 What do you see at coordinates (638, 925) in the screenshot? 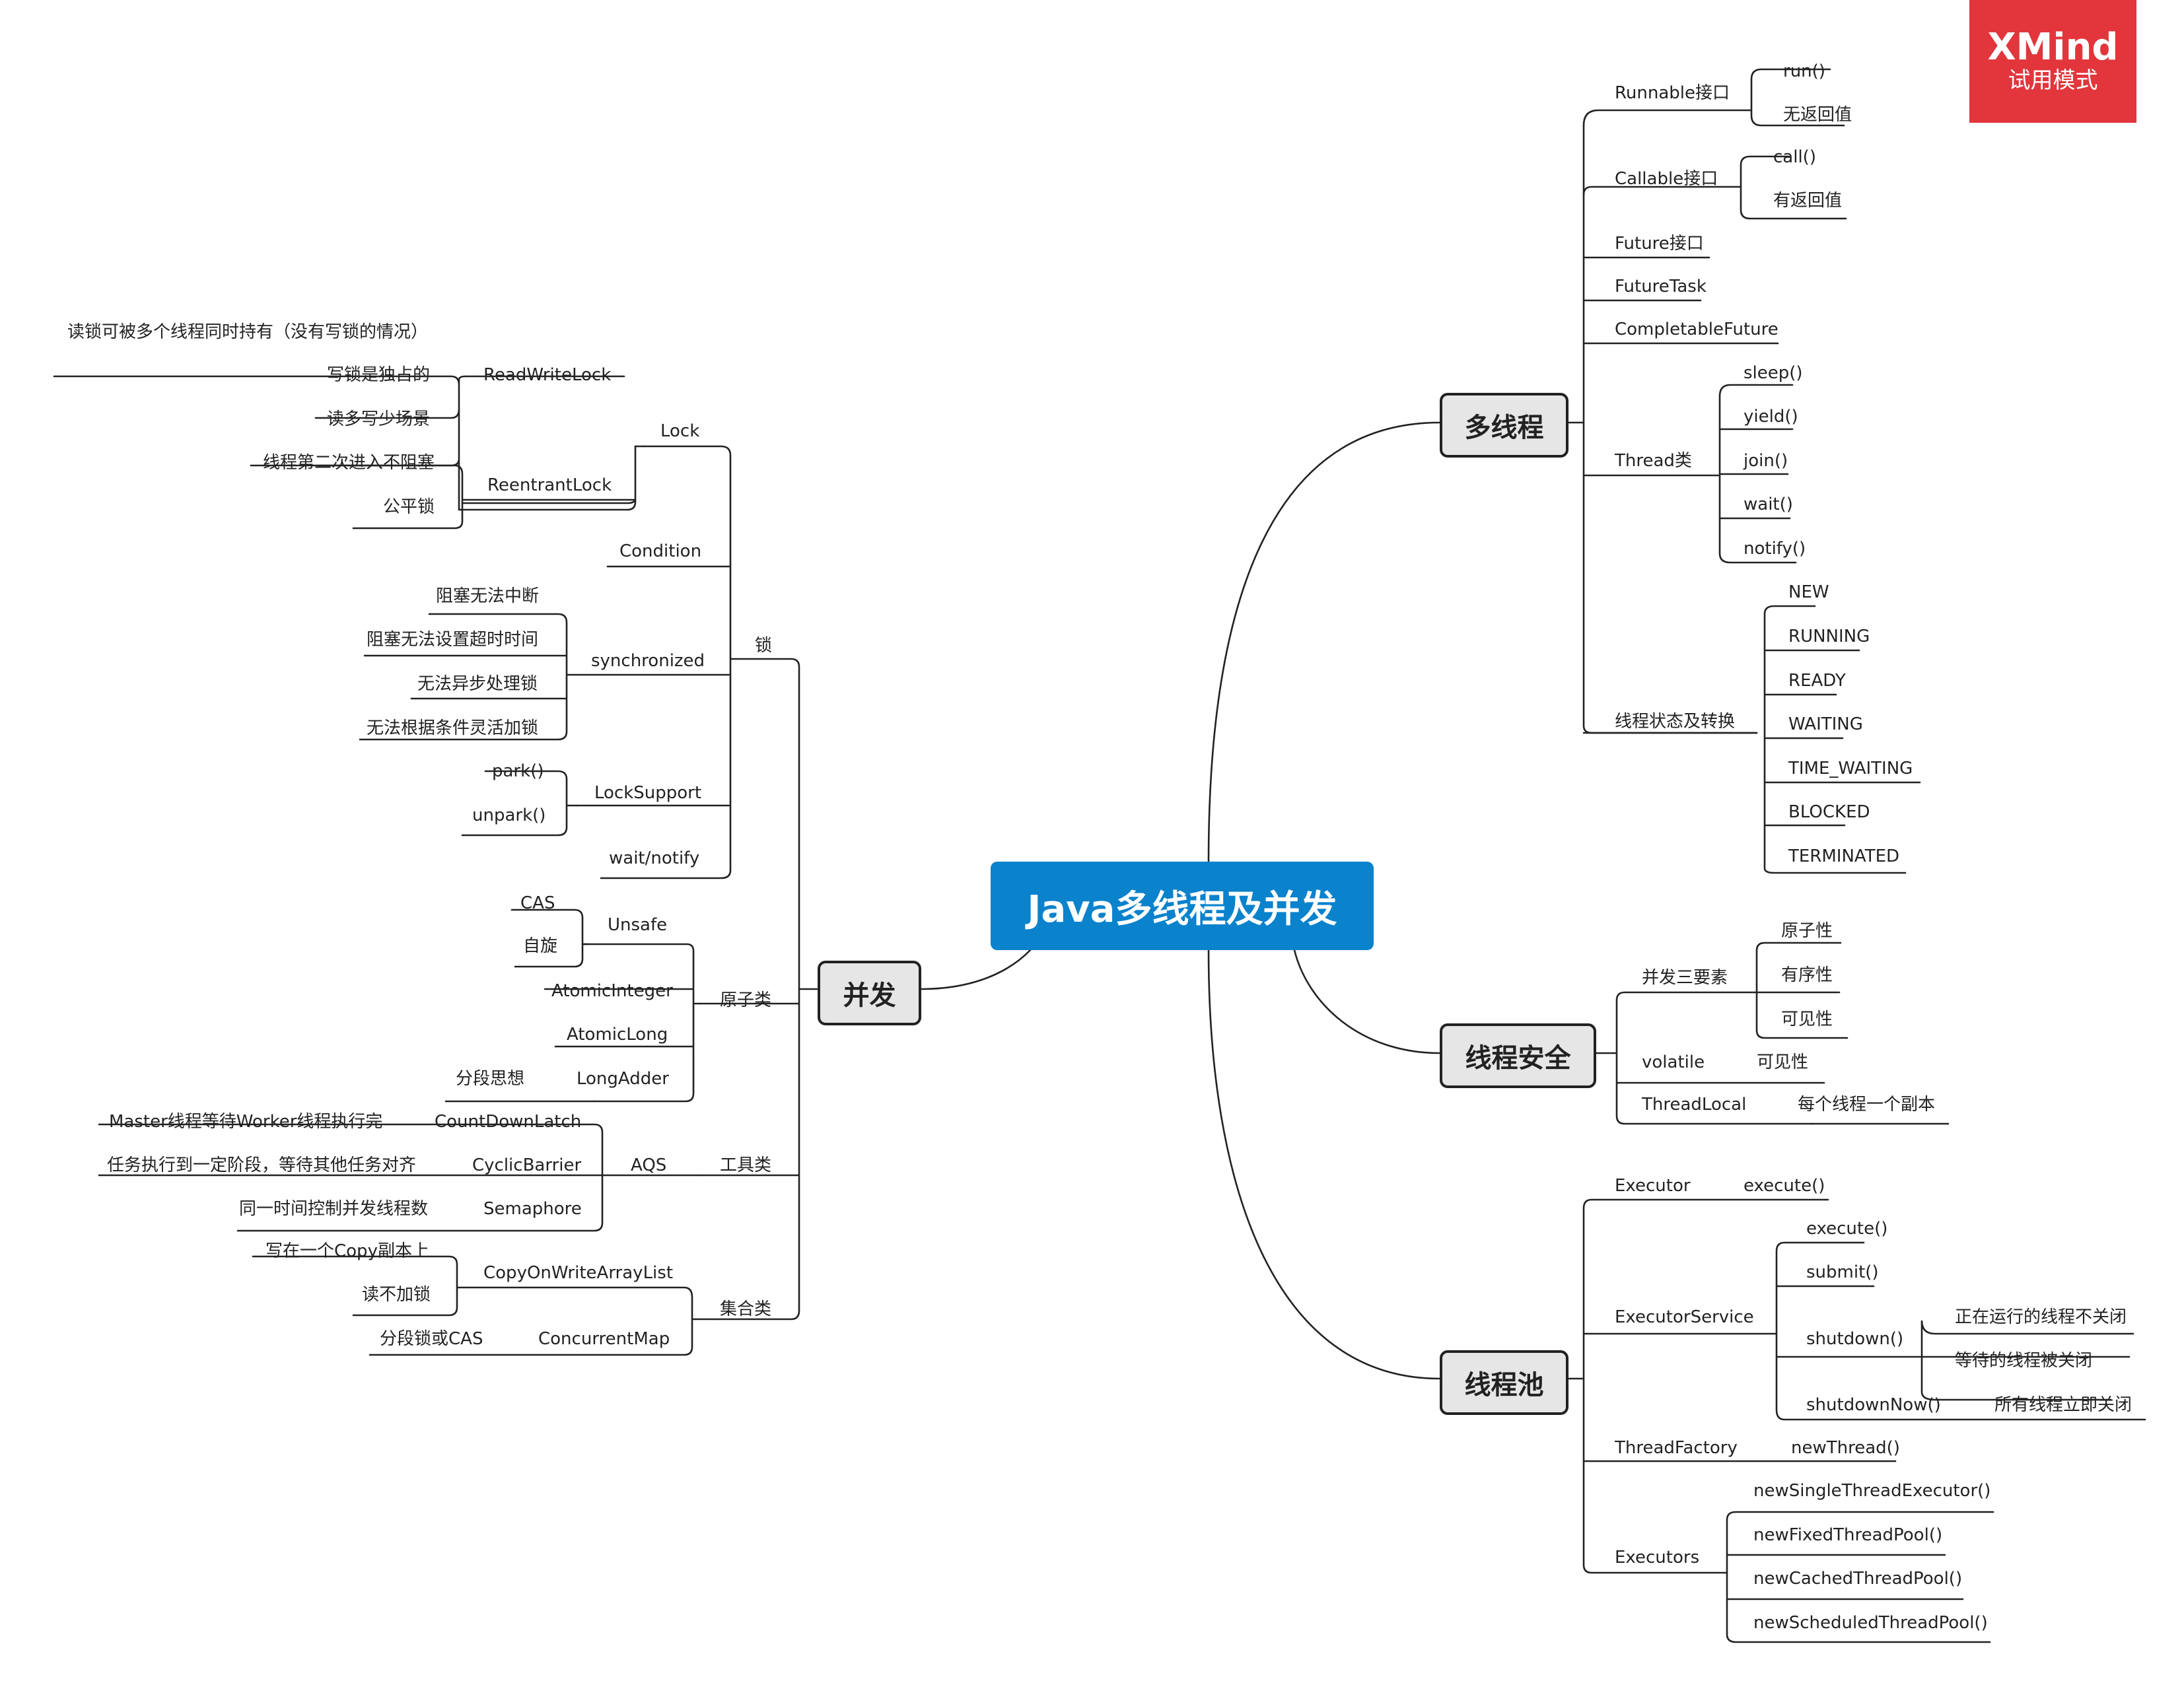
I see `node-unsafe: Unsafe` at bounding box center [638, 925].